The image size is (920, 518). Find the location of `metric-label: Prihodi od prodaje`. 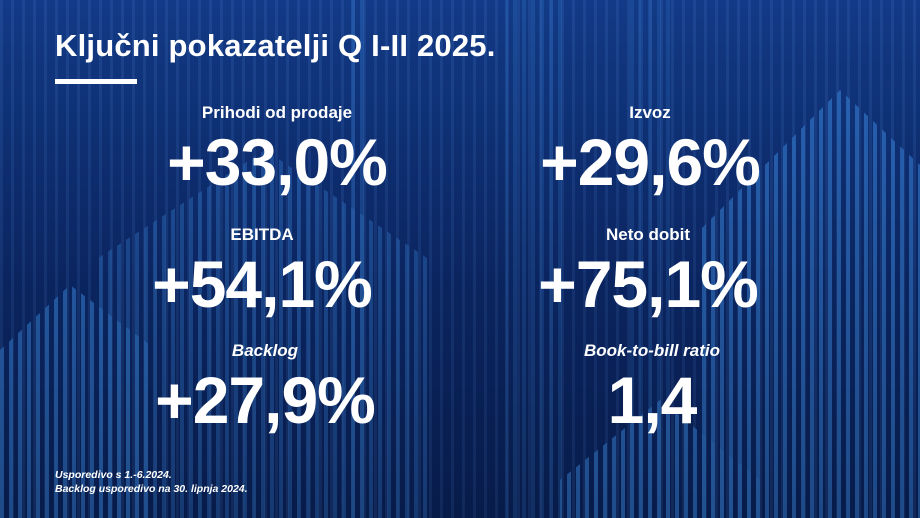

metric-label: Prihodi od prodaje is located at coordinates (277, 112).